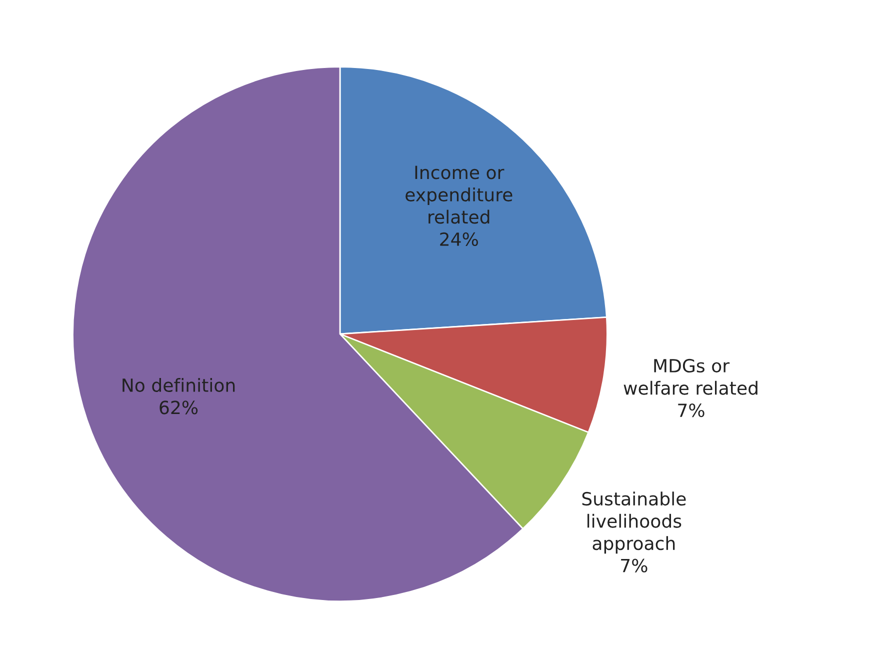  I want to click on slice-label: Income or expenditure related, so click(459, 195).